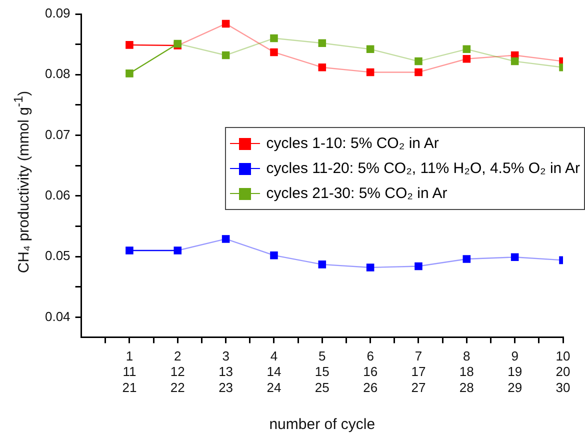 Image resolution: width=585 pixels, height=440 pixels. Describe the element at coordinates (423, 169) in the screenshot. I see `legend-label: cycles 11-20: 5% CO₂, 11% H₂O, 4.5% O₂ in Ar` at that location.